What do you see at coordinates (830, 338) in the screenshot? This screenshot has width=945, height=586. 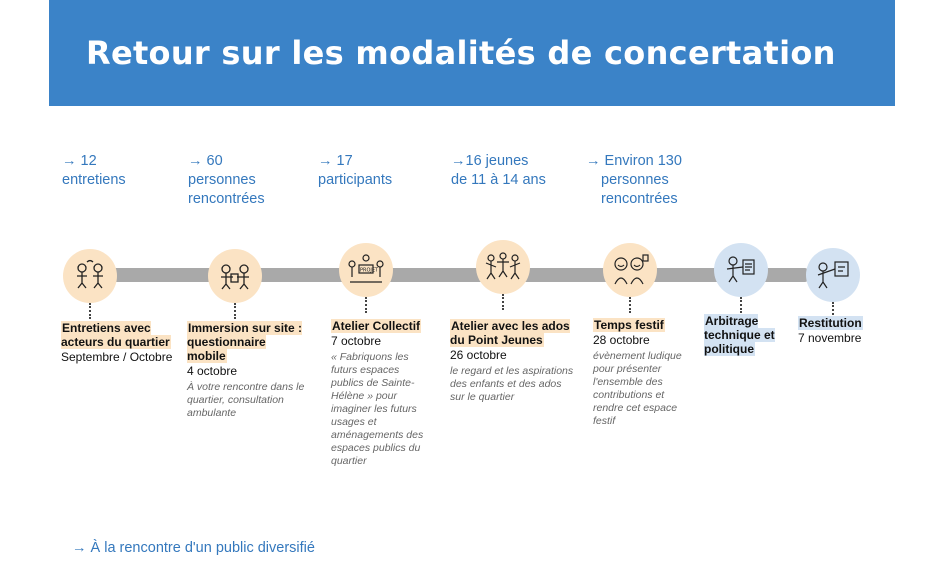 I see `step-date: 7 novembre` at bounding box center [830, 338].